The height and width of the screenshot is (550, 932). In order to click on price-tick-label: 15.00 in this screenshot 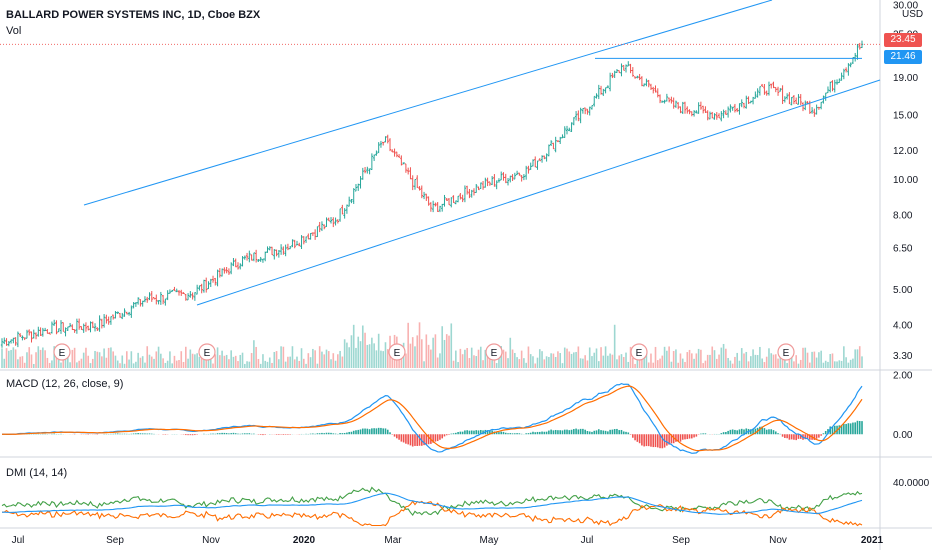, I will do `click(905, 116)`.